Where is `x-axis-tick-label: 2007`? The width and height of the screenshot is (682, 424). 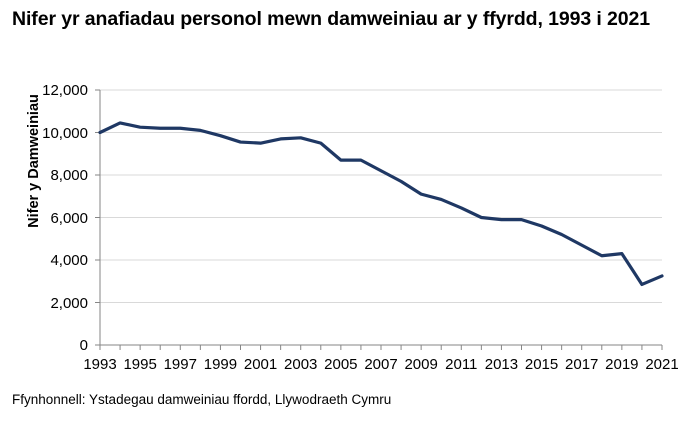
x-axis-tick-label: 2007 is located at coordinates (381, 364).